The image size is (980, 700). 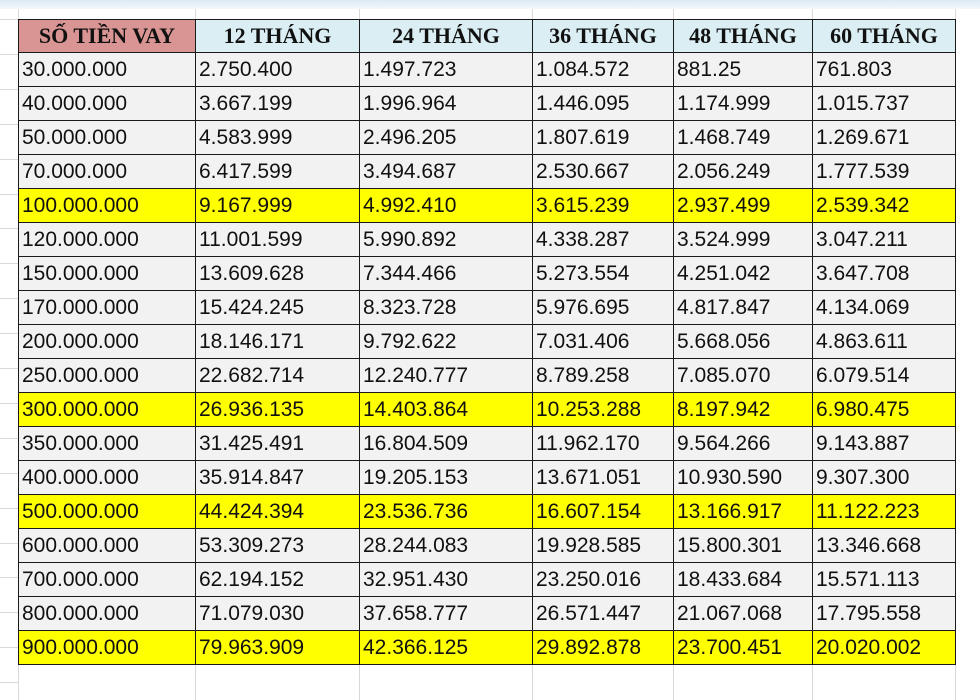 What do you see at coordinates (277, 647) in the screenshot?
I see `payment-cell: 79.963.909` at bounding box center [277, 647].